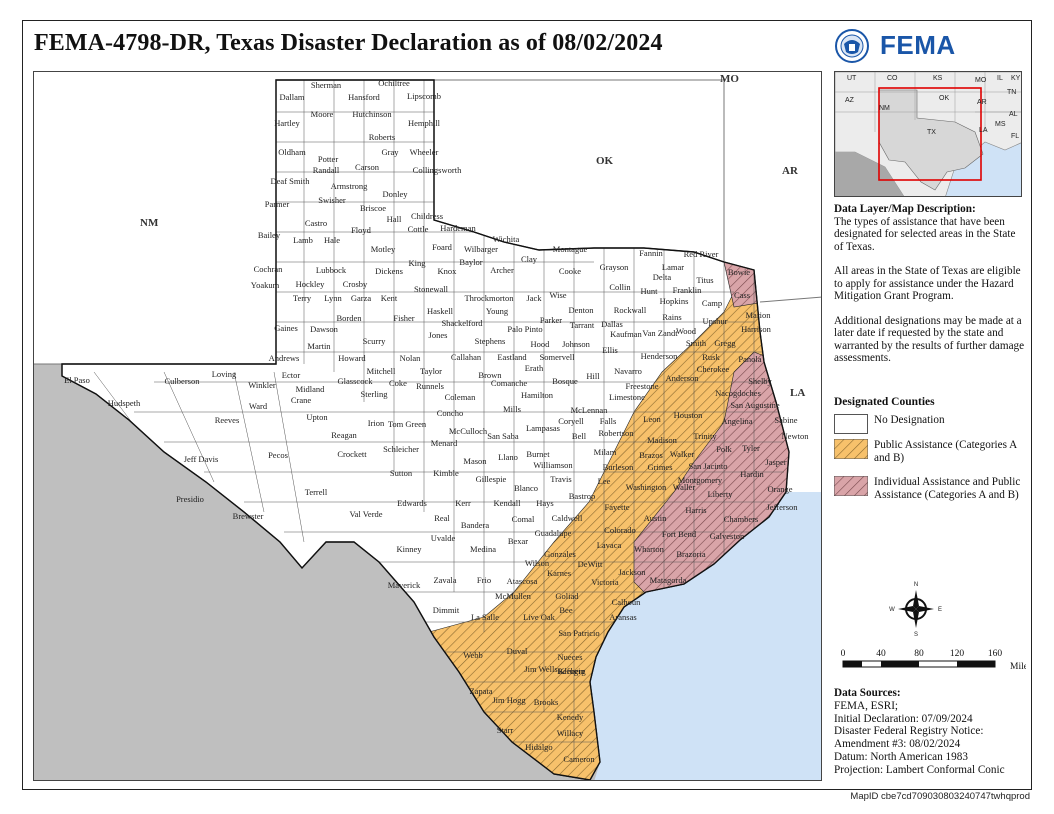 The width and height of the screenshot is (1054, 814). Describe the element at coordinates (558, 357) in the screenshot. I see `county-label-somervell: Somervell` at that location.